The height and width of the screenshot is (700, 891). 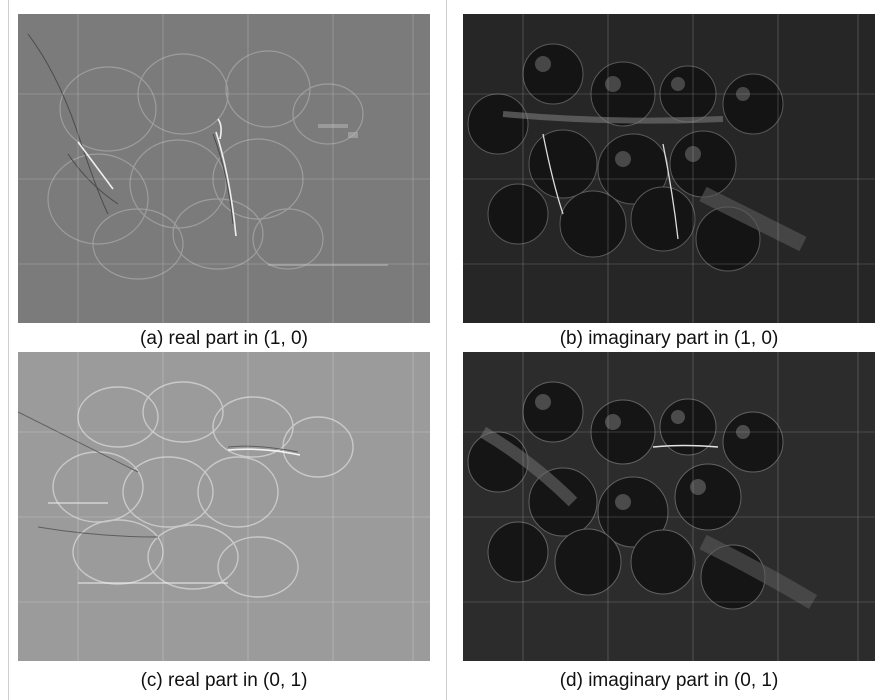 I want to click on center-frame-line, so click(x=446, y=350).